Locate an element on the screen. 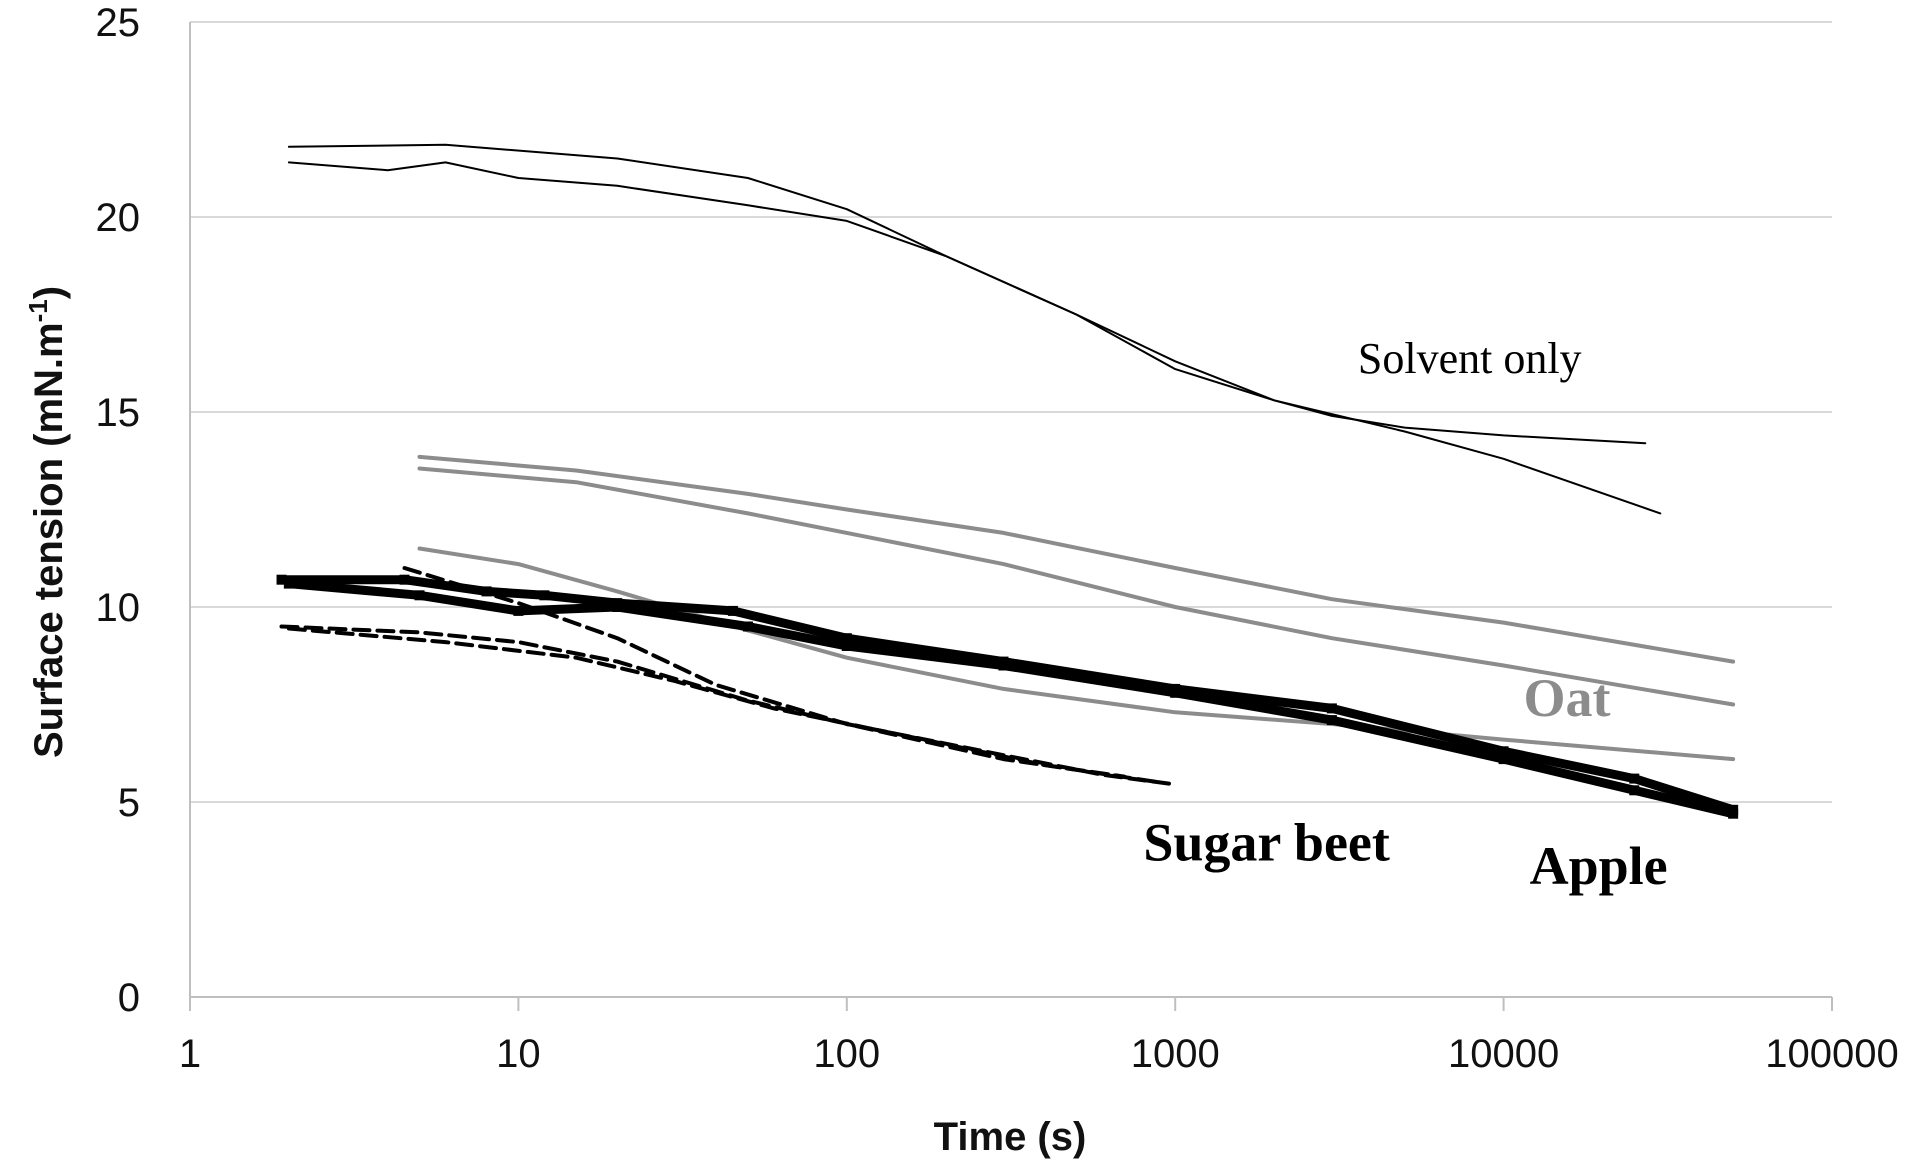 Image resolution: width=1923 pixels, height=1172 pixels. y-axis-title-main: Surface tension (mN.m is located at coordinates (49, 540).